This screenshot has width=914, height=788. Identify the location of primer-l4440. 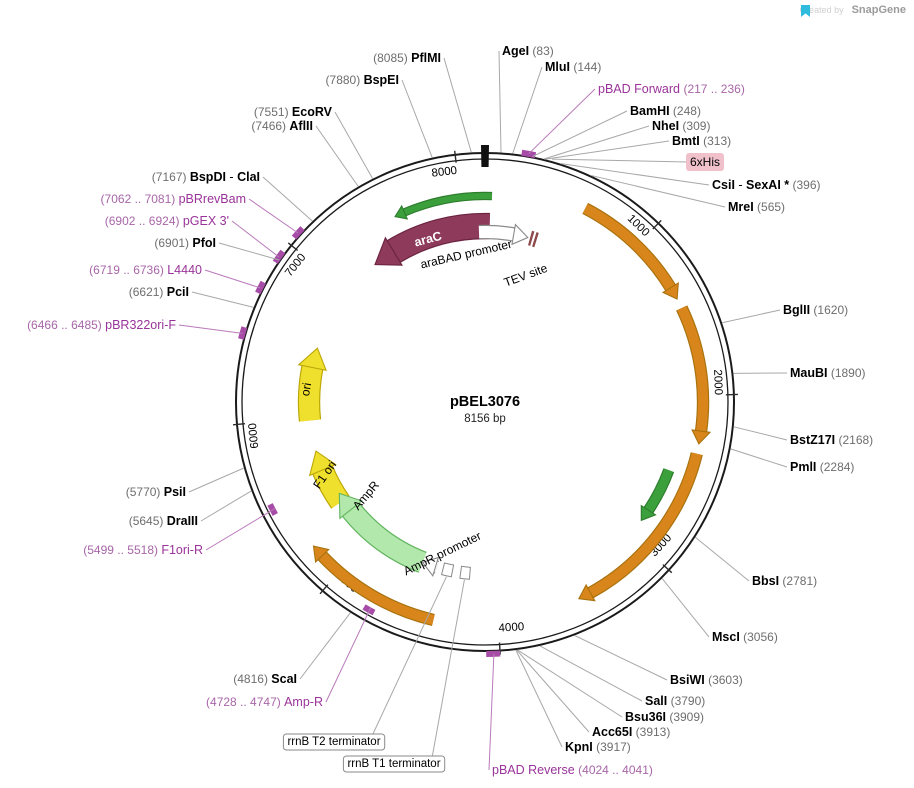
(260, 287).